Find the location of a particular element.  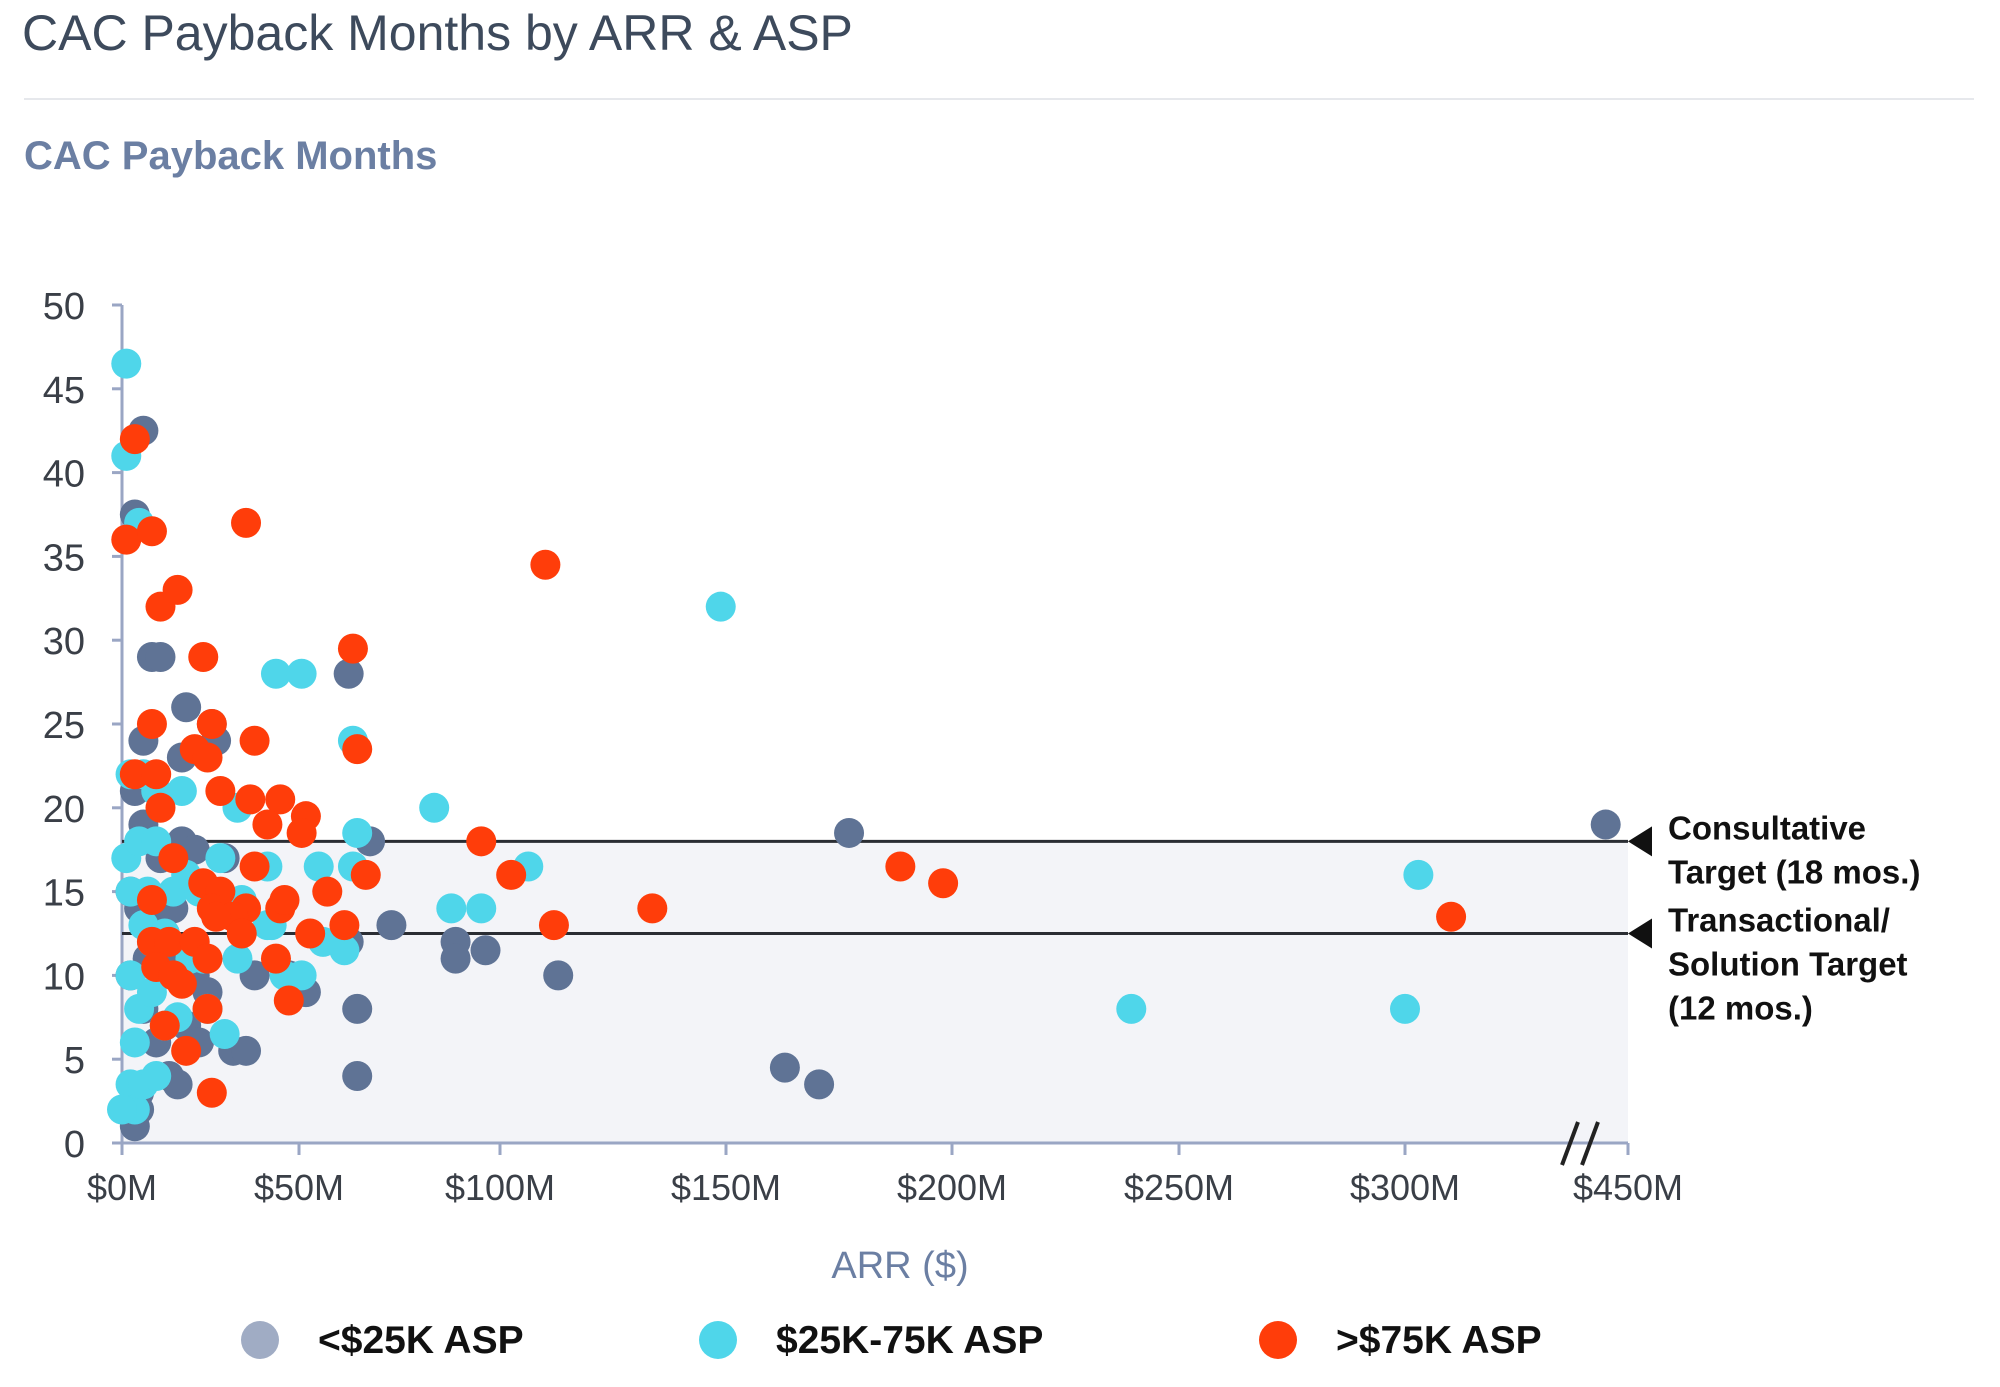

legend-marker is located at coordinates (718, 1340).